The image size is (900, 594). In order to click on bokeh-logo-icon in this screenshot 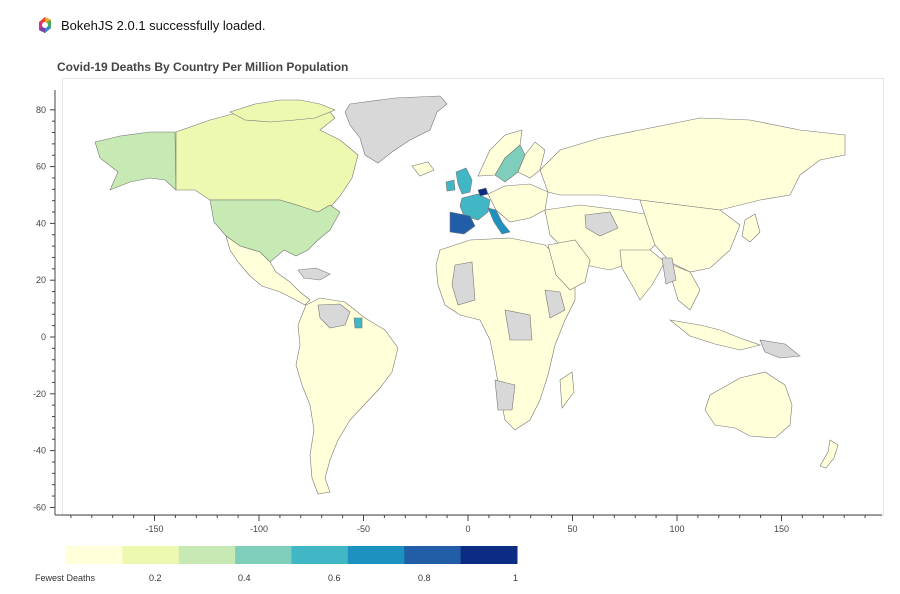, I will do `click(45, 25)`.